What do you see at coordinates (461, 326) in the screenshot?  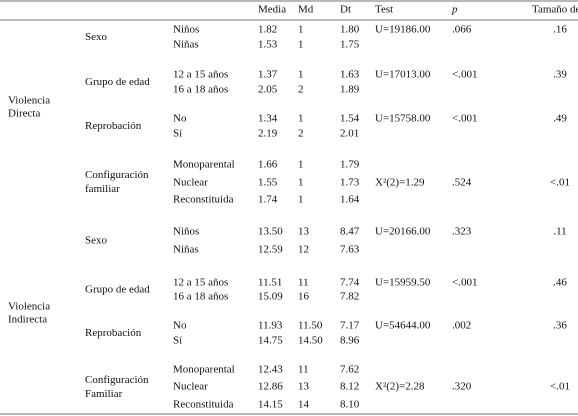 I see `p-value: .002` at bounding box center [461, 326].